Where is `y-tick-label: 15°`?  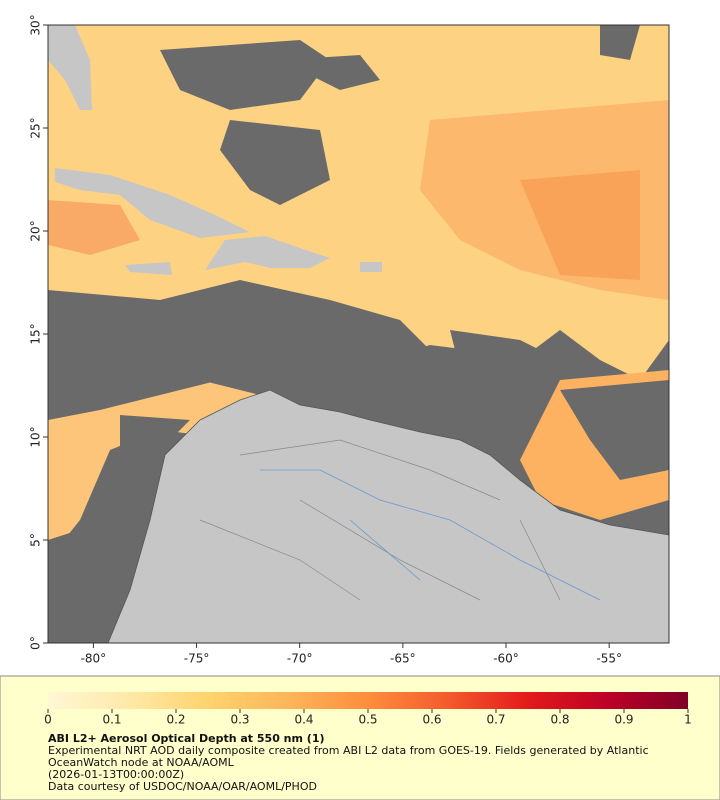
y-tick-label: 15° is located at coordinates (36, 333).